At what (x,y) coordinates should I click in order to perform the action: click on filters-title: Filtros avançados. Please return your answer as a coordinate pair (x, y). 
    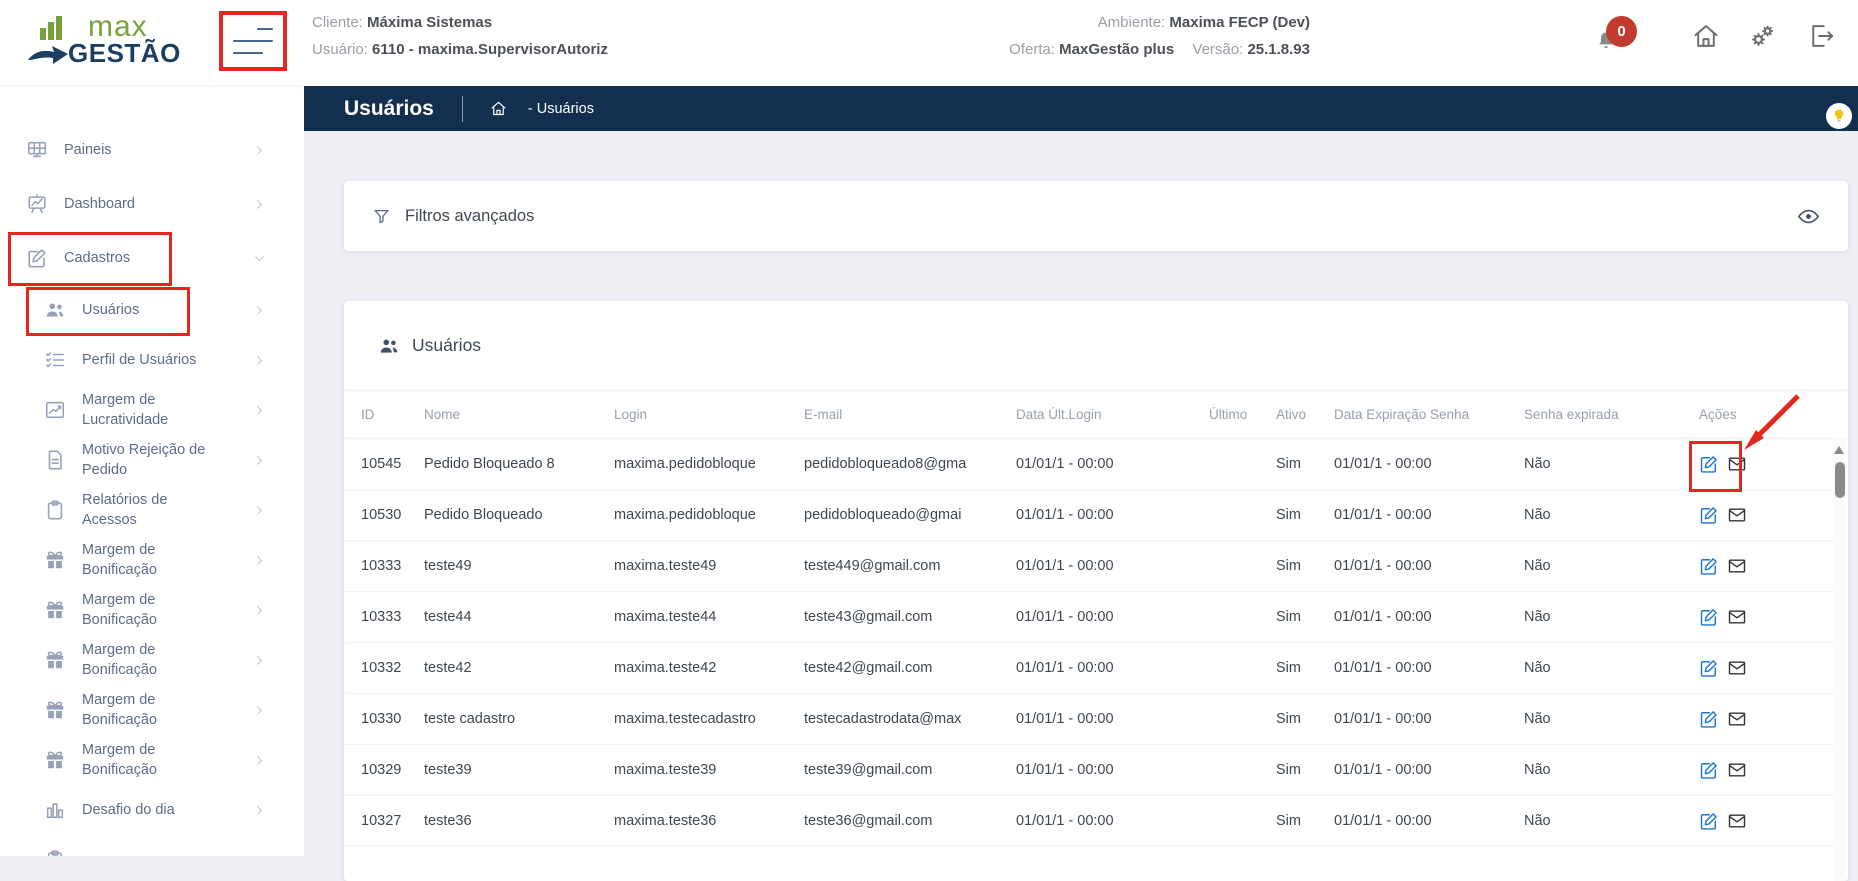
    Looking at the image, I should click on (470, 215).